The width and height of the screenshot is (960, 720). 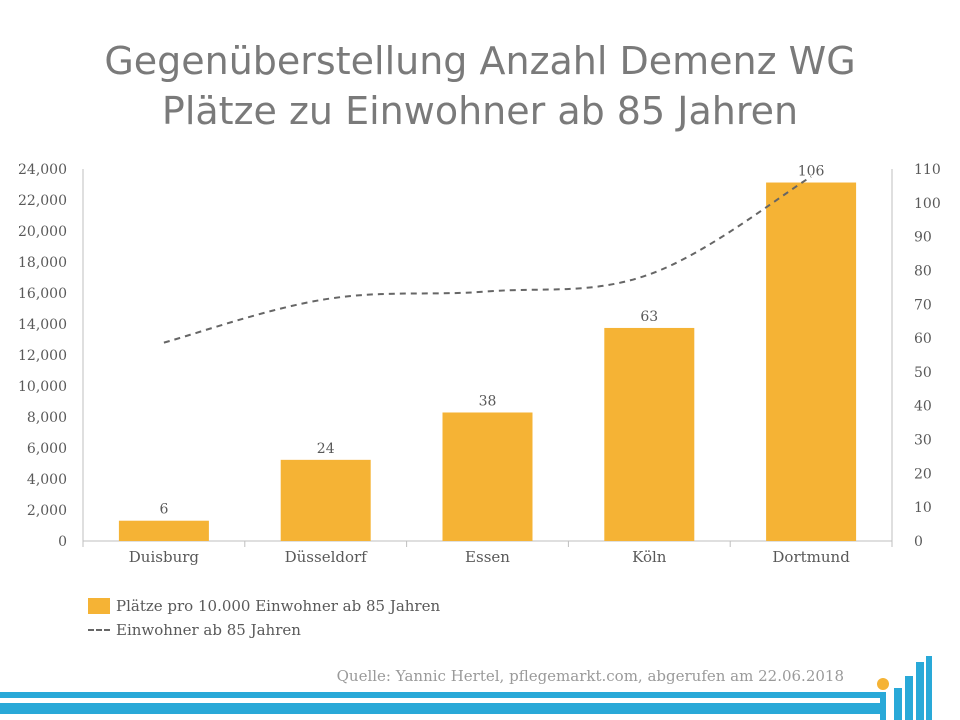 I want to click on left-tick-label: 16,000, so click(x=42, y=294).